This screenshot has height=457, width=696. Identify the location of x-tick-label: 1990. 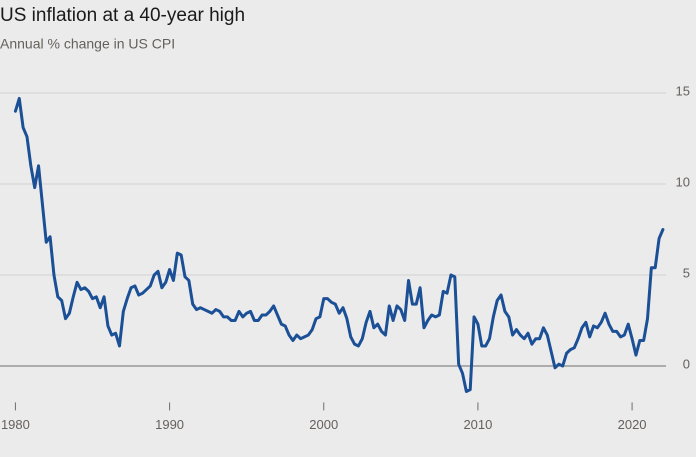
(169, 424).